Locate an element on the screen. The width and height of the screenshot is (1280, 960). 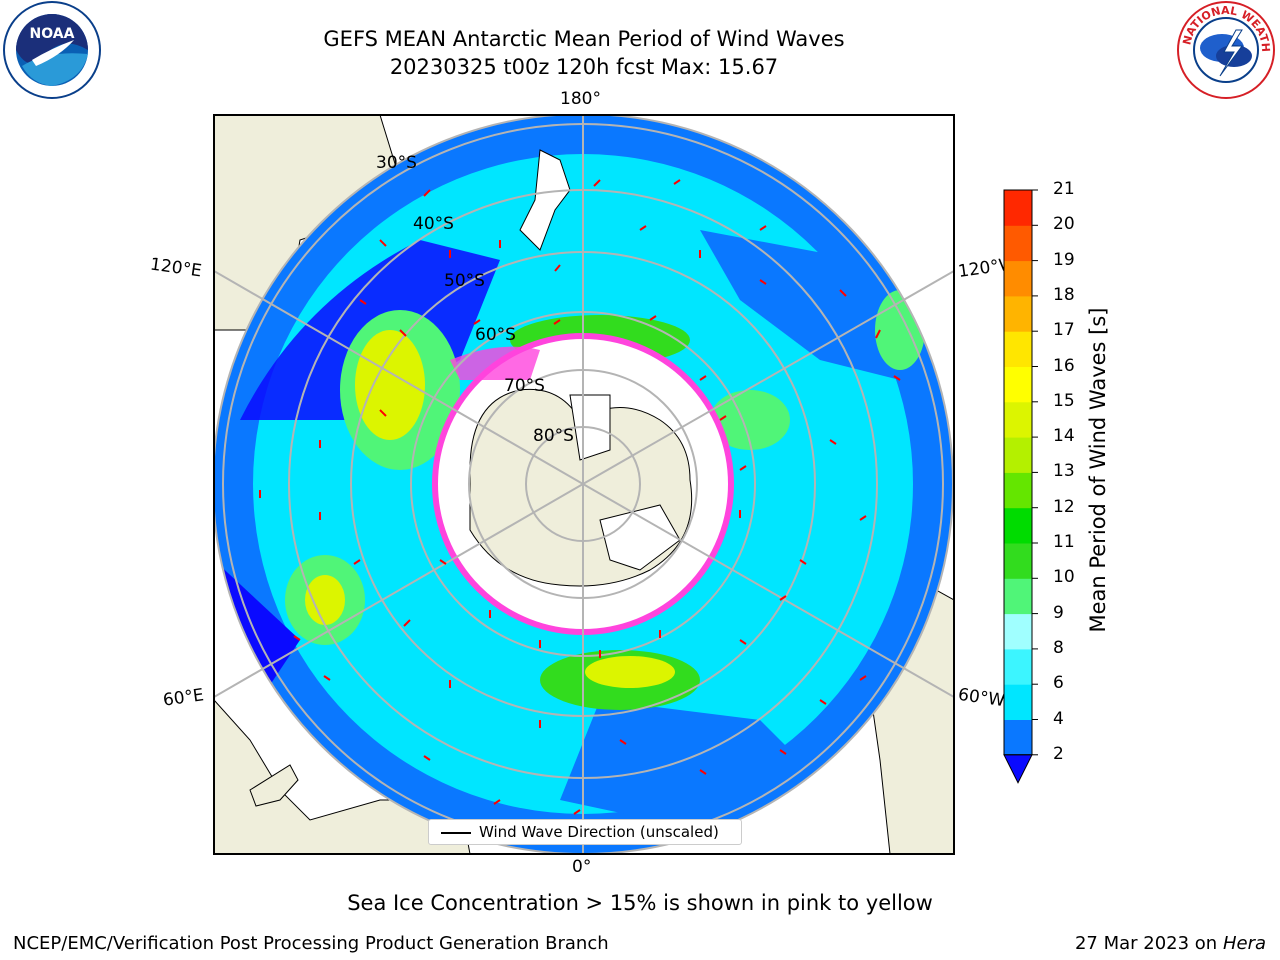
madagascar-land is located at coordinates (274, 785).